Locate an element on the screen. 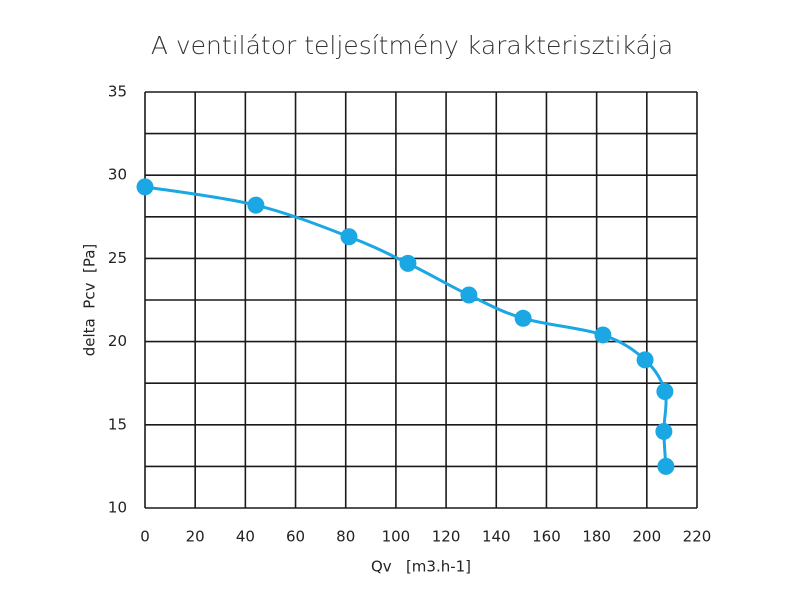 This screenshot has height=600, width=800. x-tick-label: 220 is located at coordinates (697, 537).